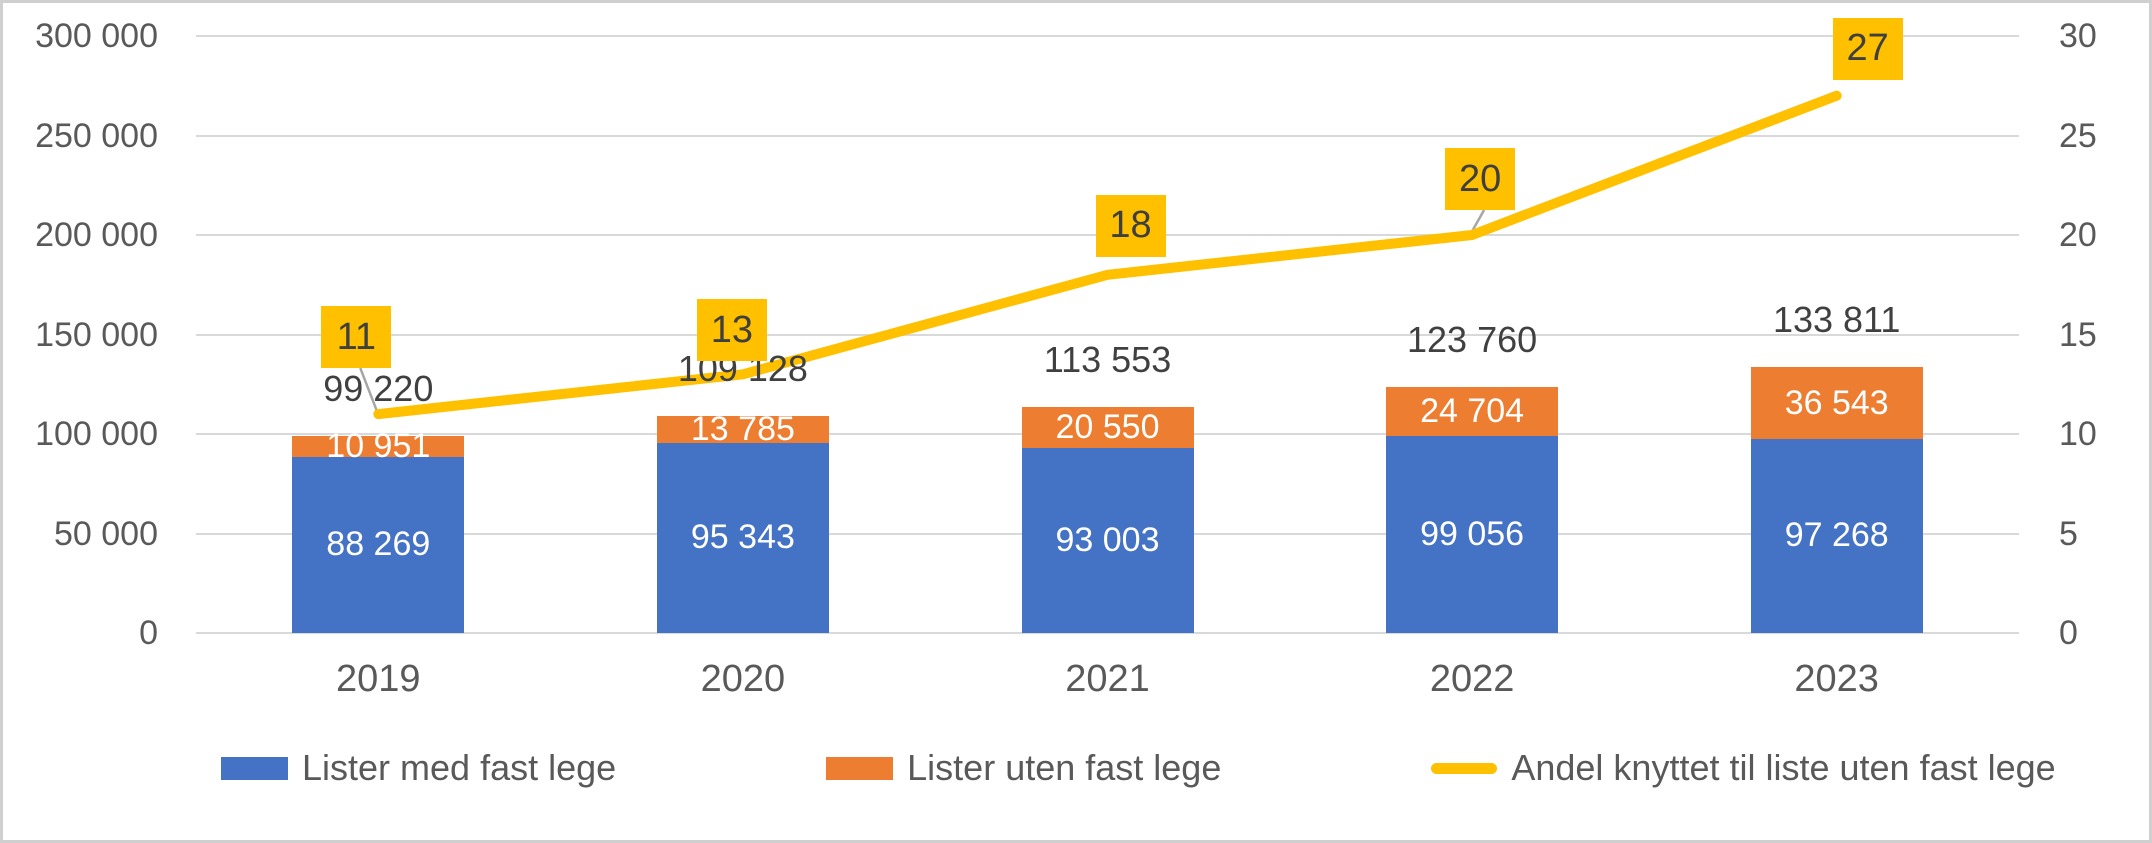 This screenshot has width=2152, height=843. What do you see at coordinates (1107, 679) in the screenshot?
I see `x-axis-category-label: 2021` at bounding box center [1107, 679].